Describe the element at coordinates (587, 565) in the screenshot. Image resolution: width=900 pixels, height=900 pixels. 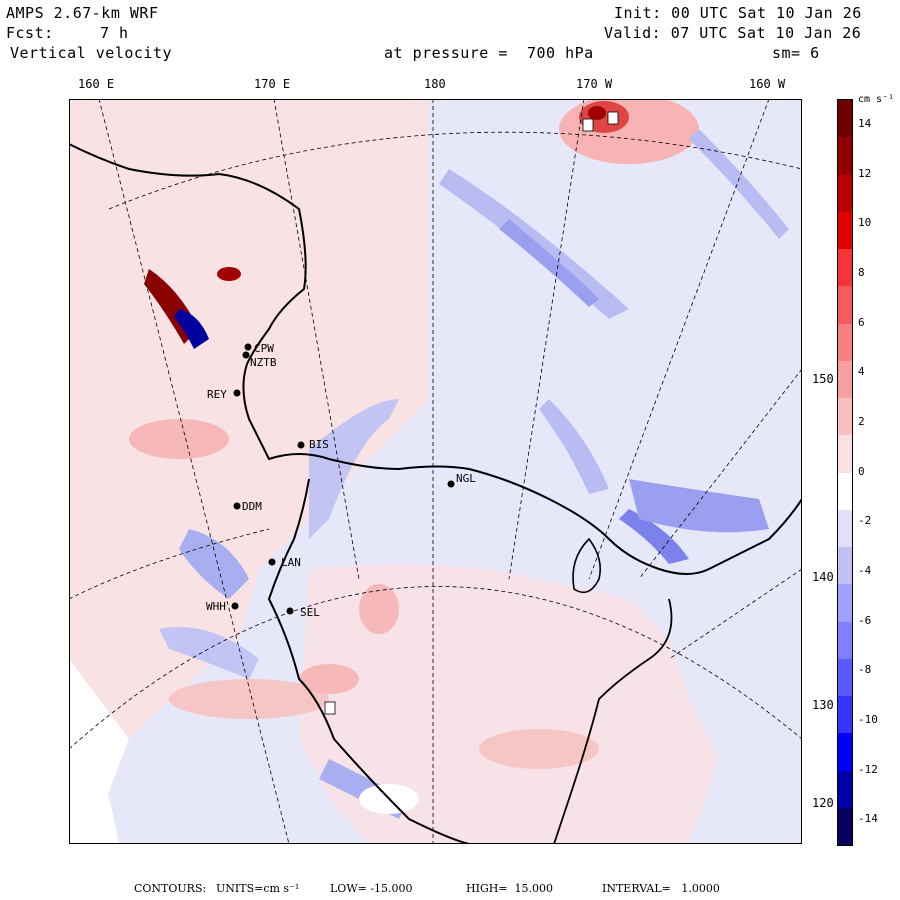
I see `roosevelt-island` at that location.